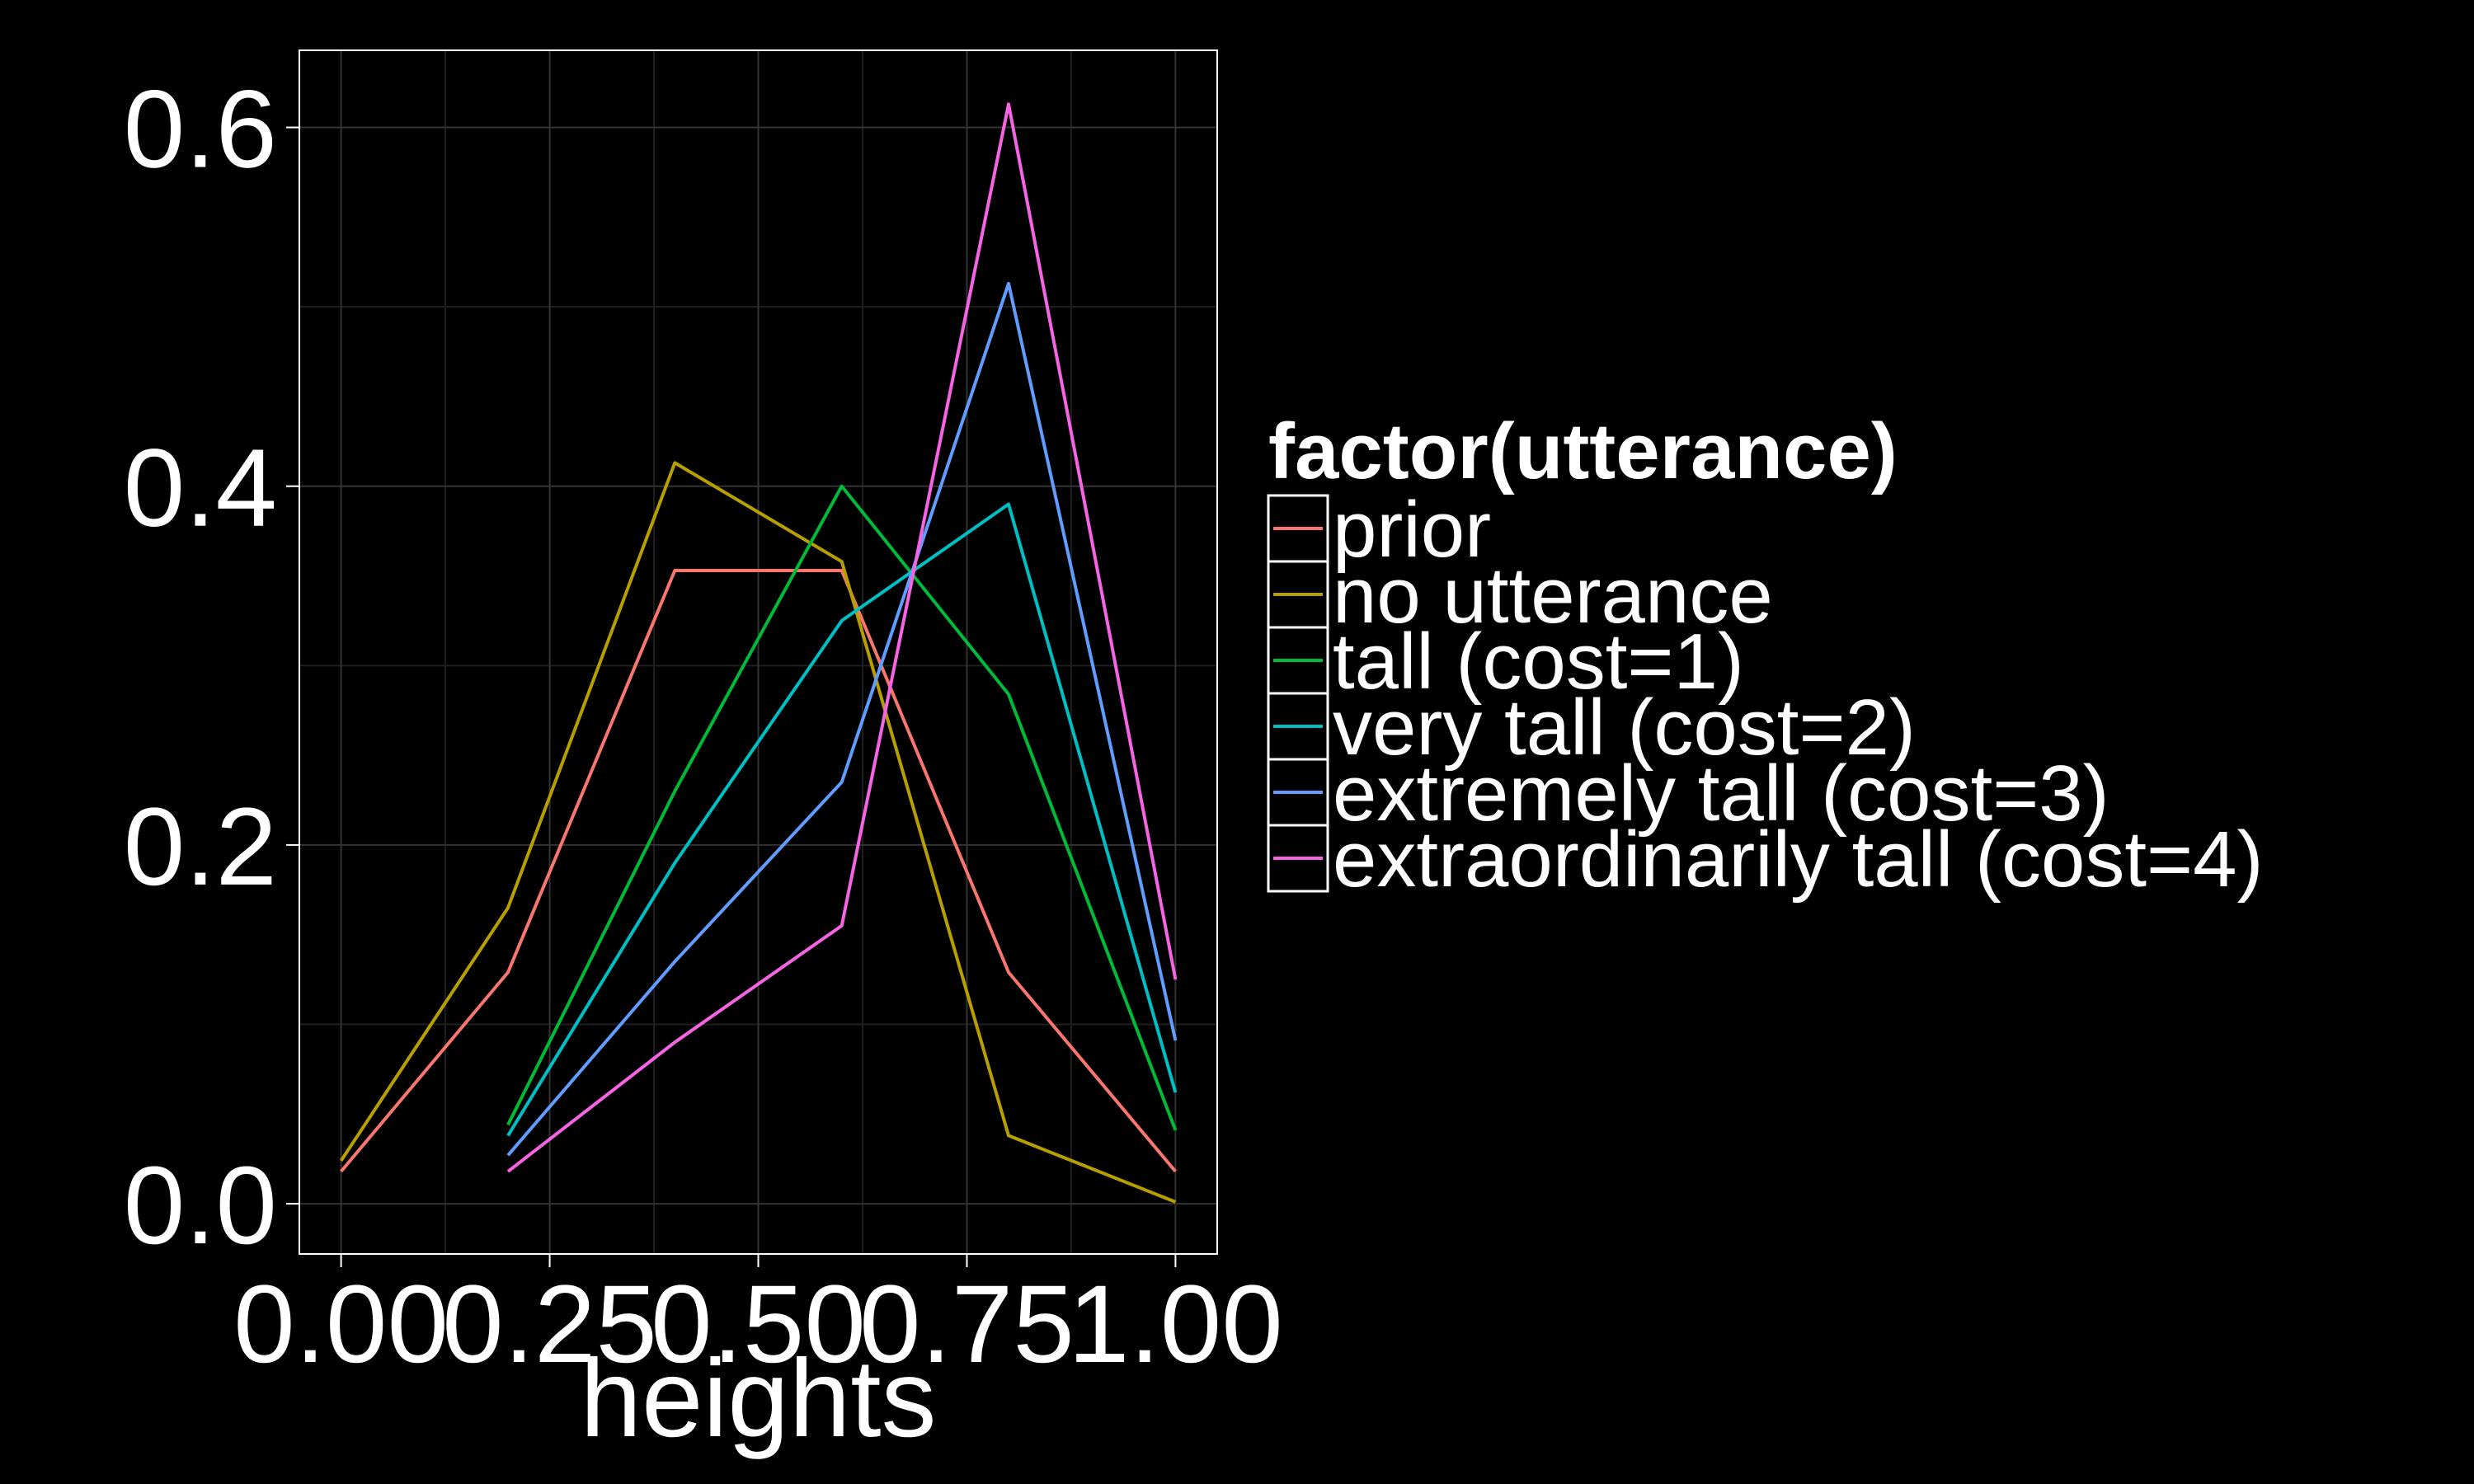 Image resolution: width=2474 pixels, height=1484 pixels. What do you see at coordinates (200, 129) in the screenshot?
I see `y-tick-label: 0.6` at bounding box center [200, 129].